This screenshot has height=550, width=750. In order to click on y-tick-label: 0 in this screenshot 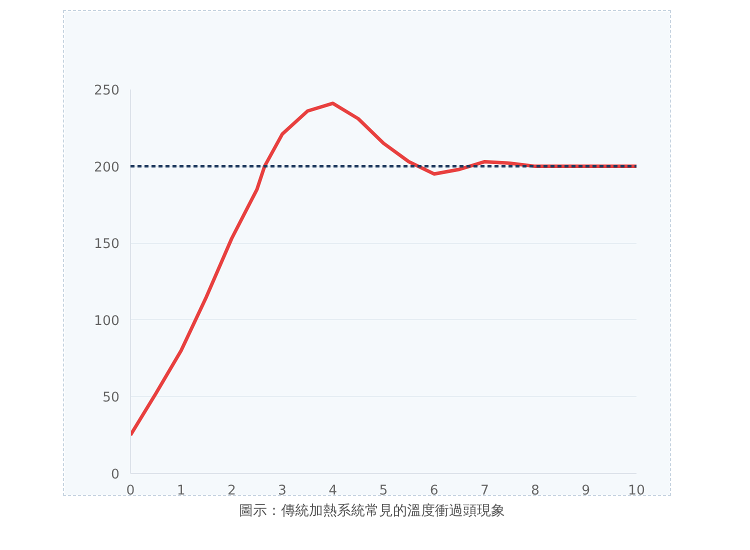, I will do `click(115, 475)`.